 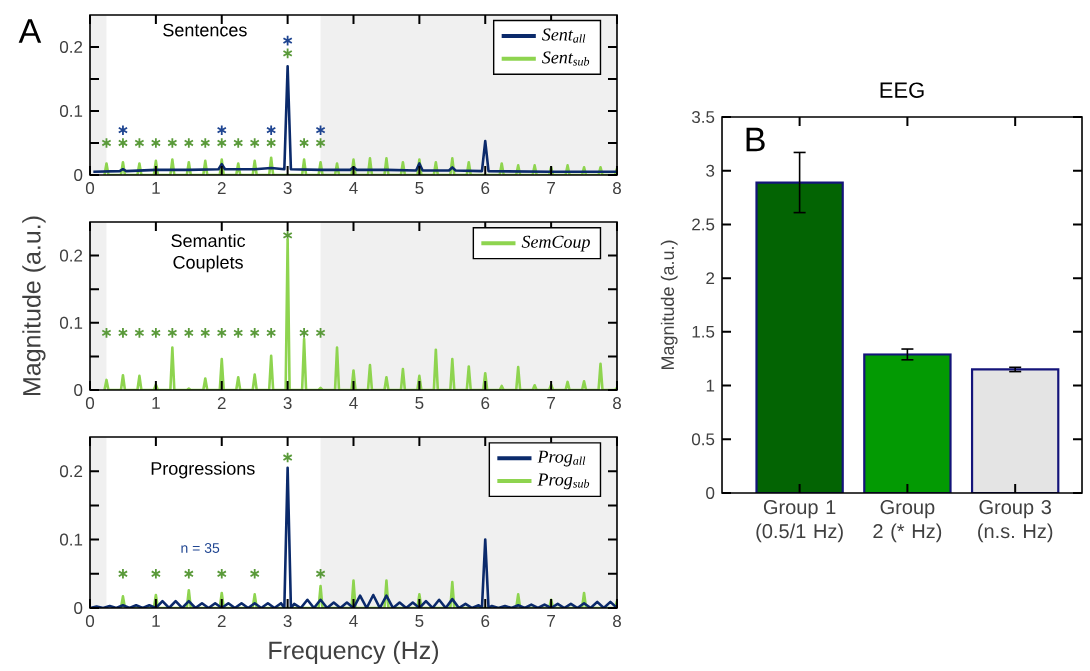 What do you see at coordinates (710, 170) in the screenshot?
I see `y-tick-label: 3` at bounding box center [710, 170].